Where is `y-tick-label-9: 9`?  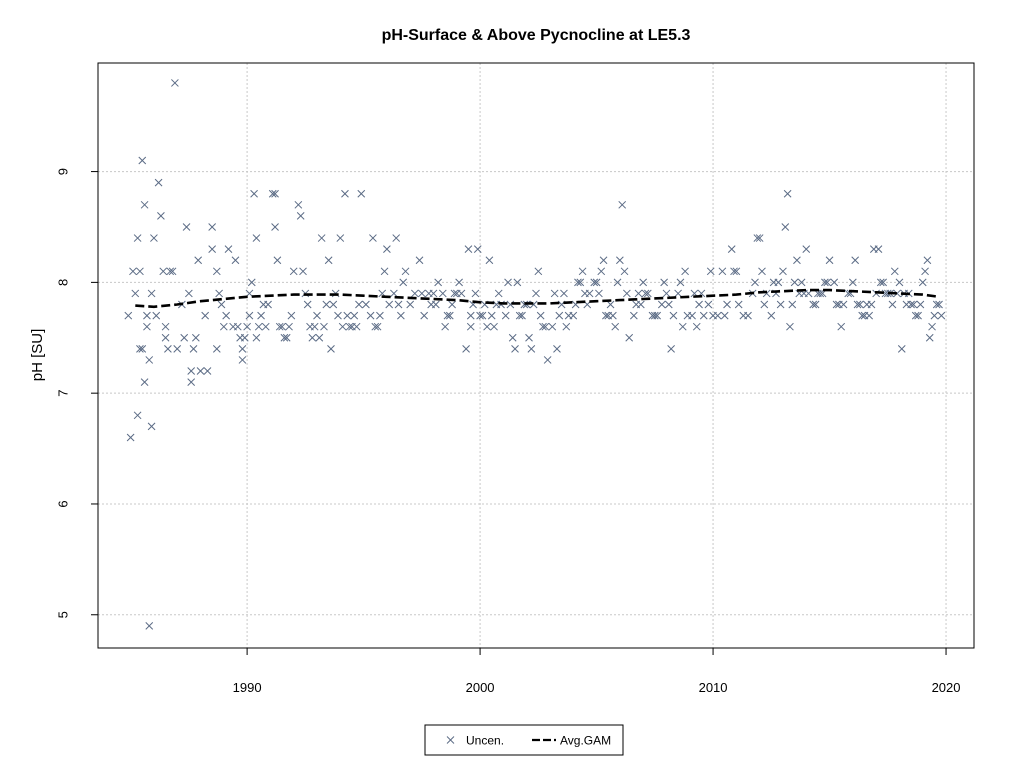 y-tick-label-9: 9 is located at coordinates (62, 171).